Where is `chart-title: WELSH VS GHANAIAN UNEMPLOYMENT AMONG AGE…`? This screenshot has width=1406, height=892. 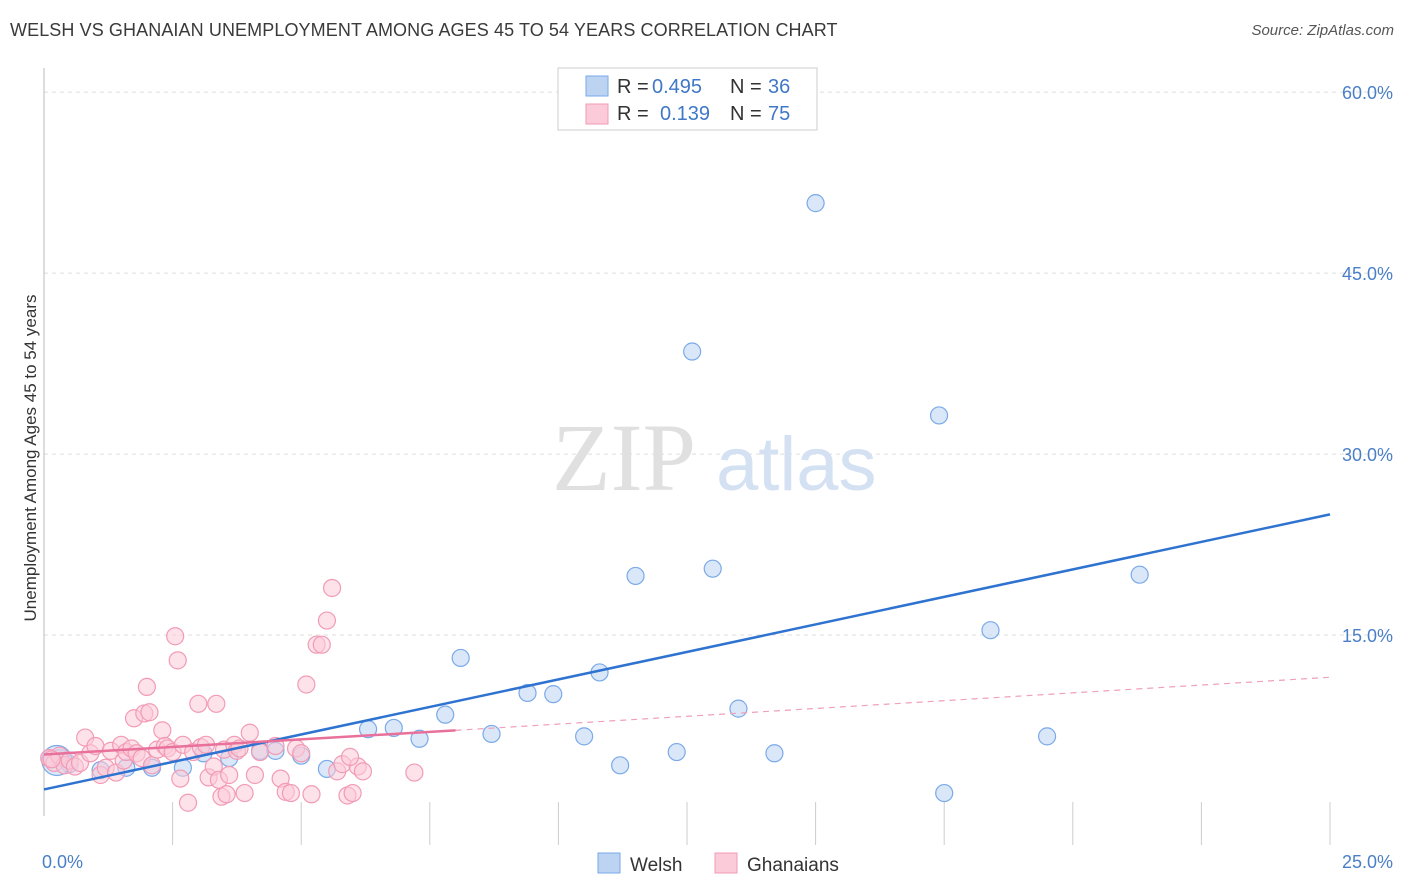 chart-title: WELSH VS GHANAIAN UNEMPLOYMENT AMONG AGE… is located at coordinates (424, 30).